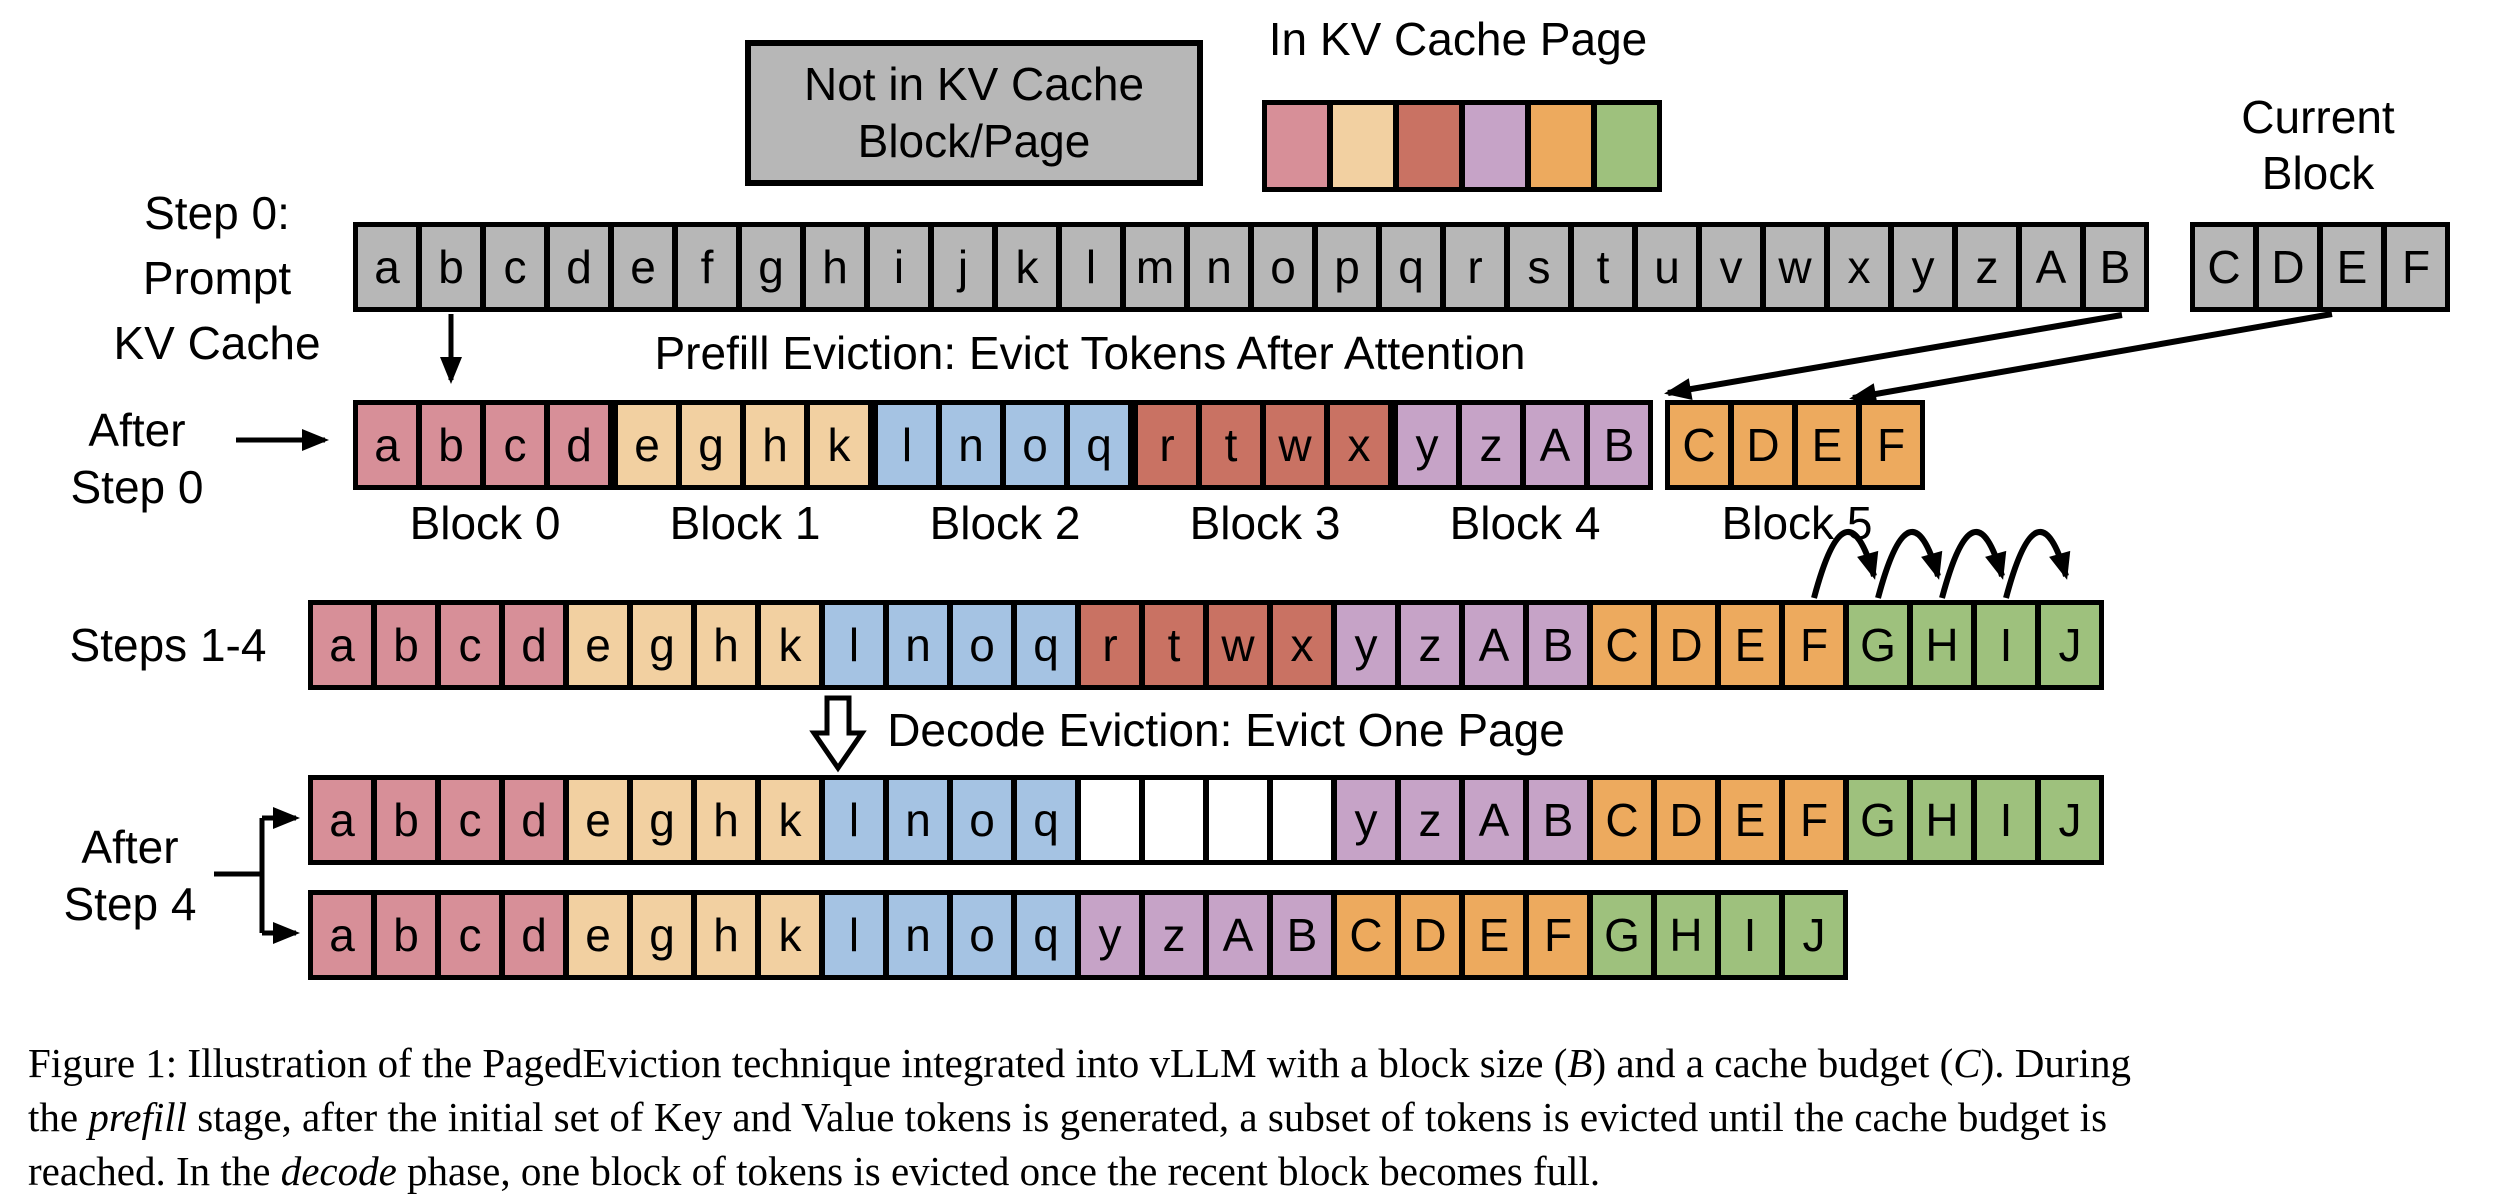  What do you see at coordinates (1797, 523) in the screenshot?
I see `block-5-label: Block 5` at bounding box center [1797, 523].